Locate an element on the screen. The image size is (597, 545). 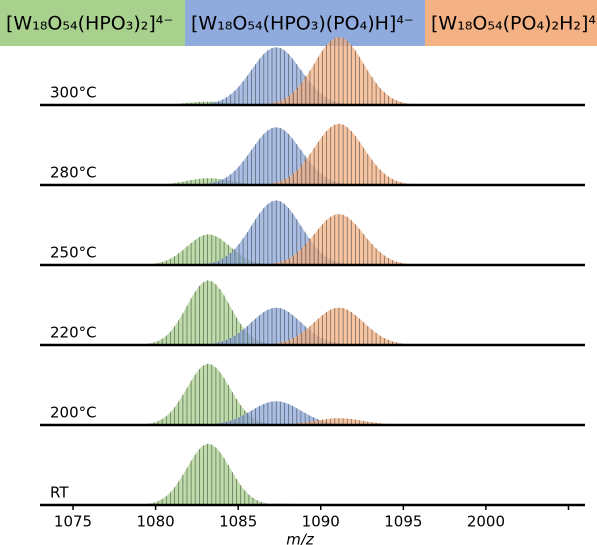
panel-label: 220°C is located at coordinates (73, 333).